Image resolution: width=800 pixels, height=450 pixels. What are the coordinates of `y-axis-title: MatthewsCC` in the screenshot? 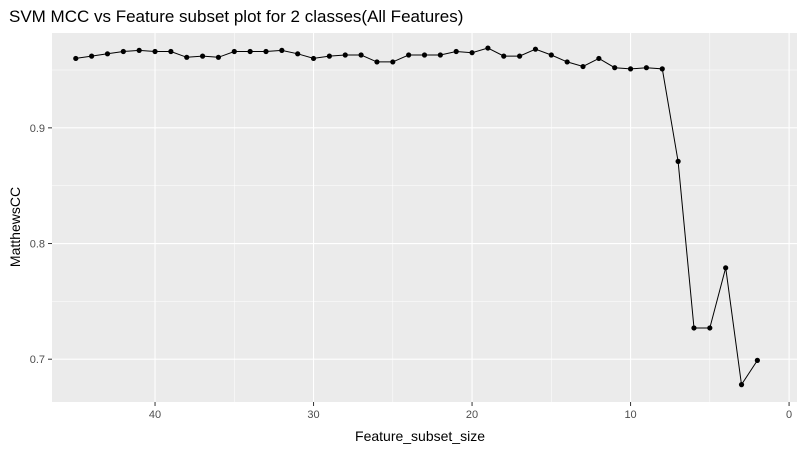 It's located at (15, 227).